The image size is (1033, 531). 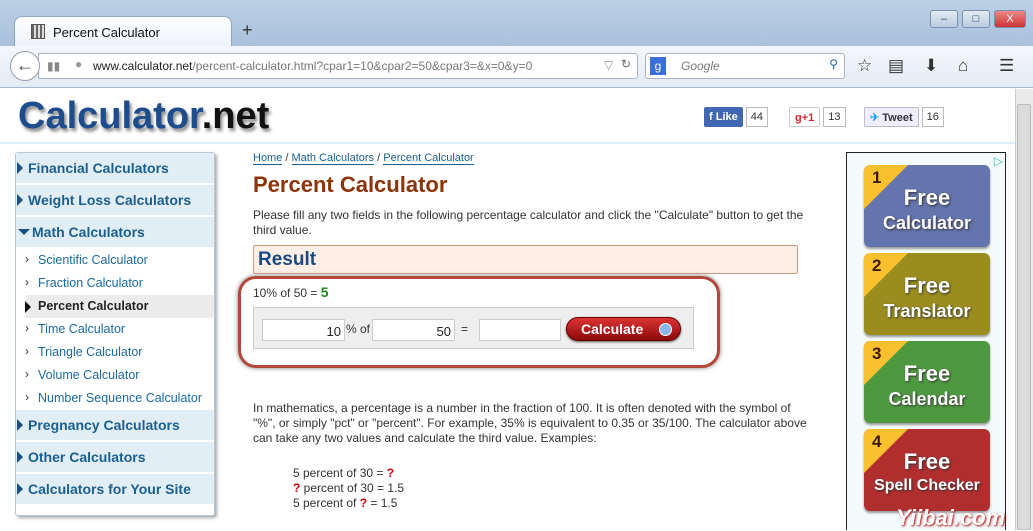 I want to click on watermark: Yiibai.com, so click(x=951, y=517).